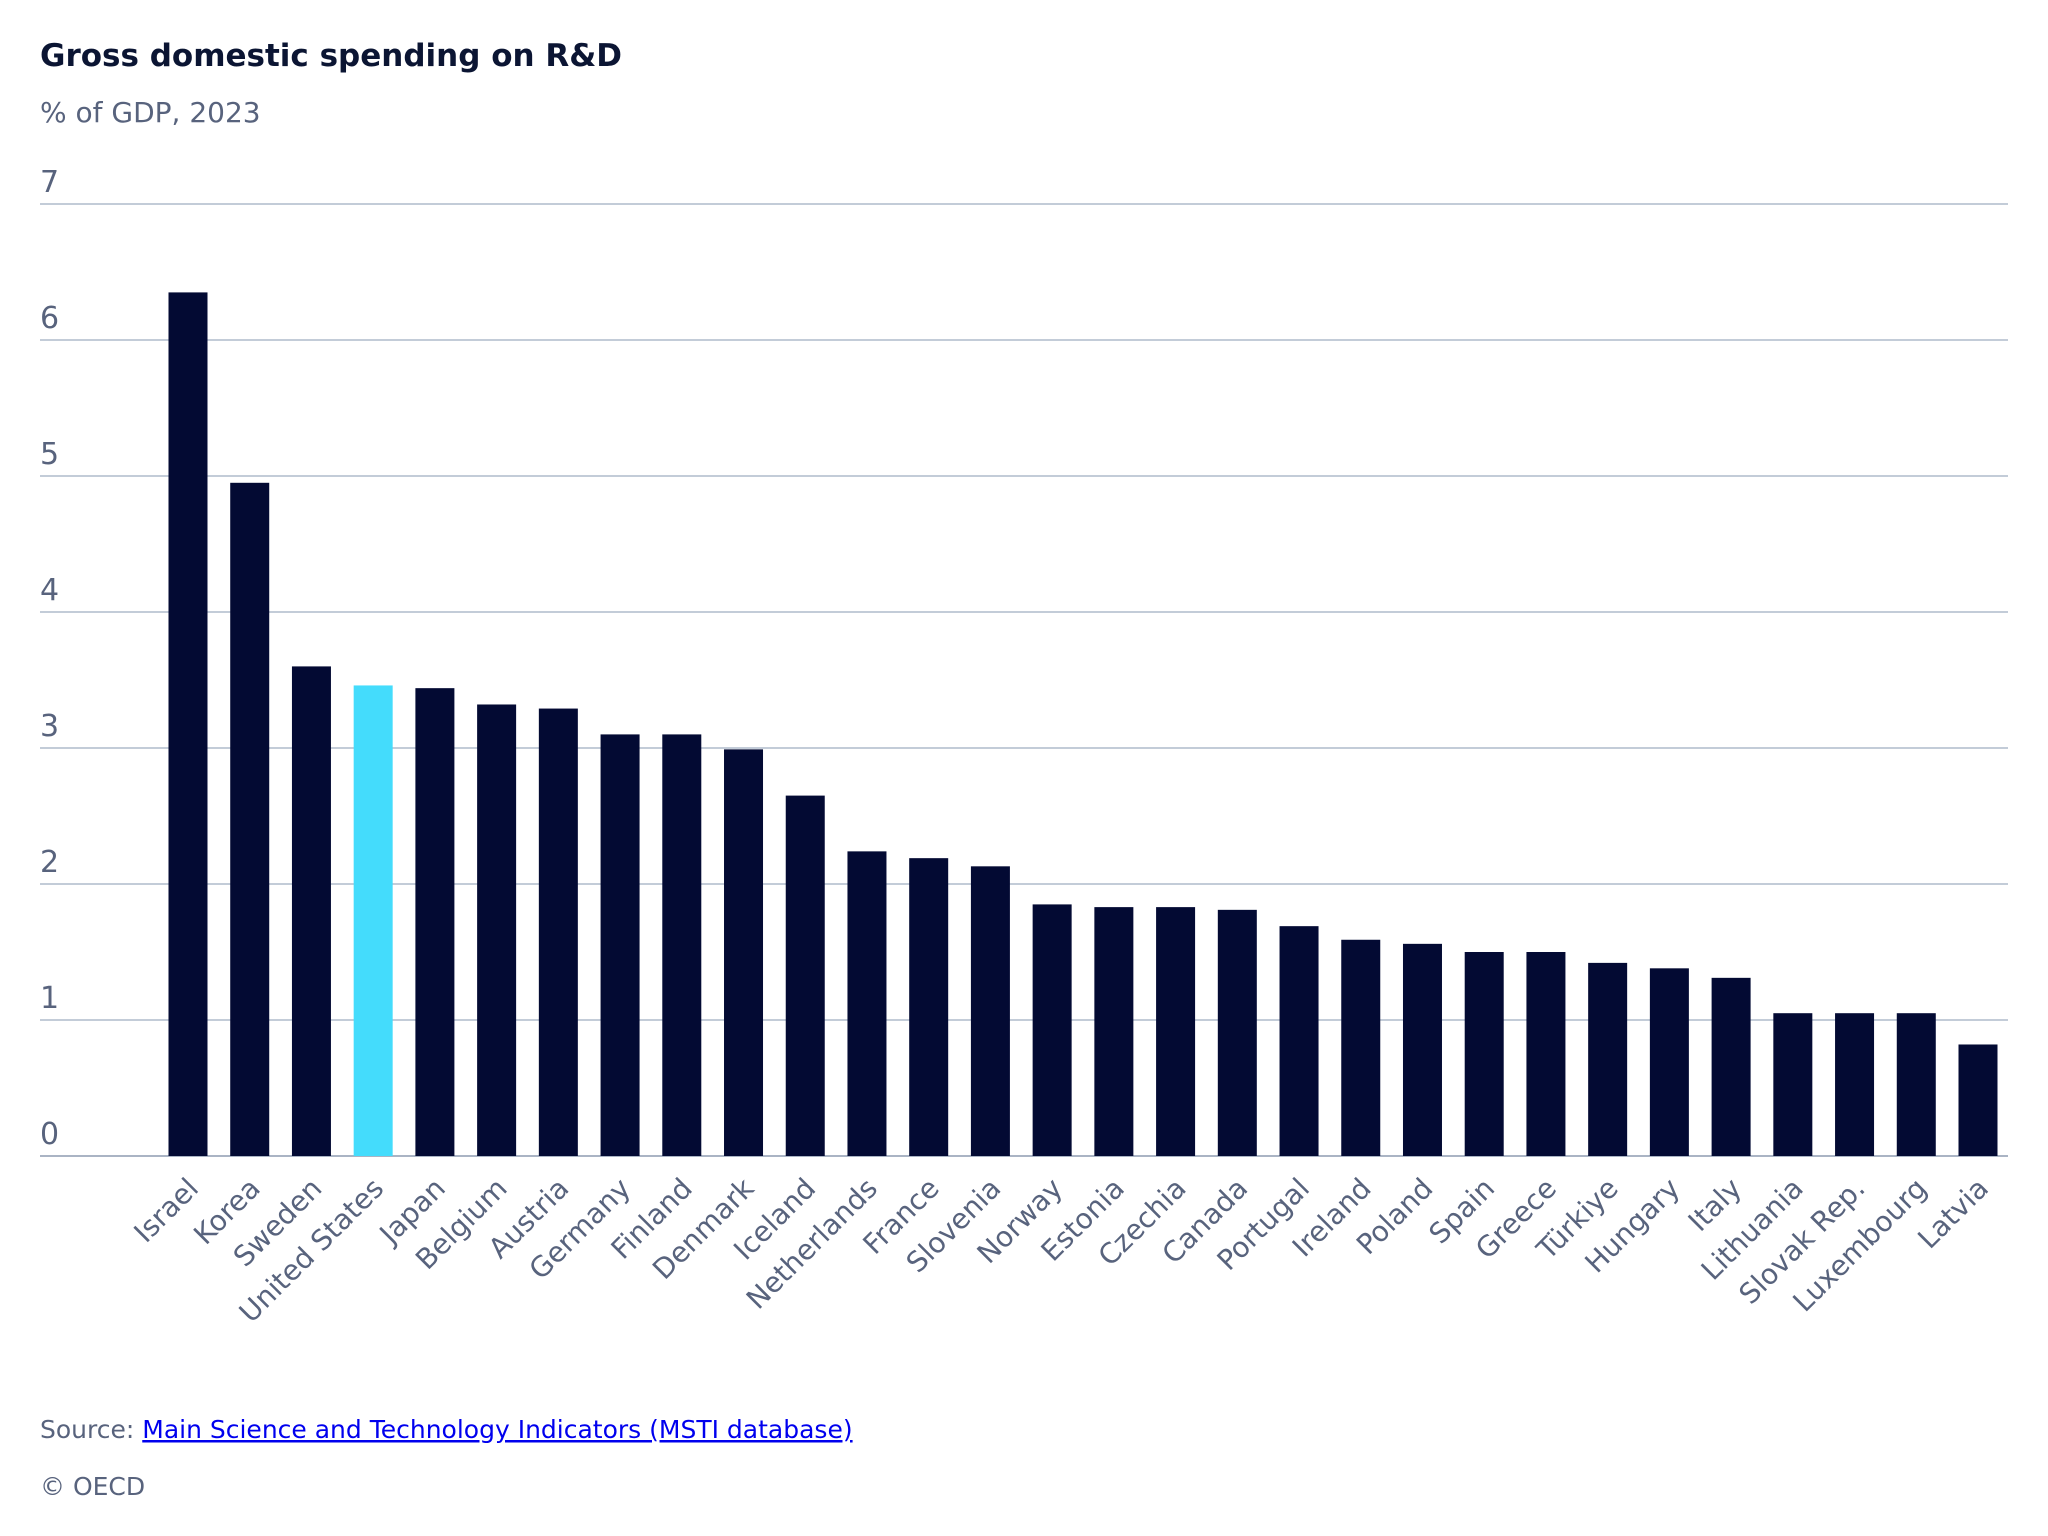 The width and height of the screenshot is (2048, 1536). Describe the element at coordinates (49, 318) in the screenshot. I see `y-tick-label: 6` at that location.